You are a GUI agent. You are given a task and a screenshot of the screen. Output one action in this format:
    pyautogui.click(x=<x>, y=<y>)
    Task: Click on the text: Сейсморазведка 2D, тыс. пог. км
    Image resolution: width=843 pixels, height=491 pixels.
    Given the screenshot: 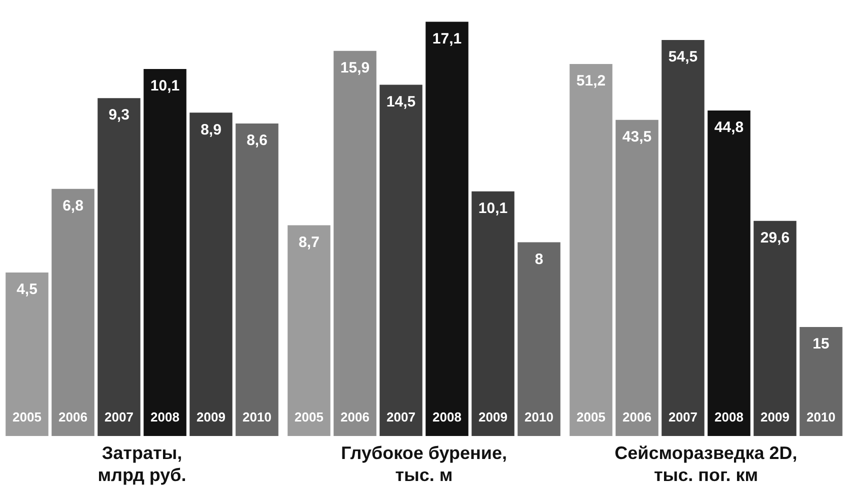 What is the action you would take?
    pyautogui.click(x=706, y=464)
    